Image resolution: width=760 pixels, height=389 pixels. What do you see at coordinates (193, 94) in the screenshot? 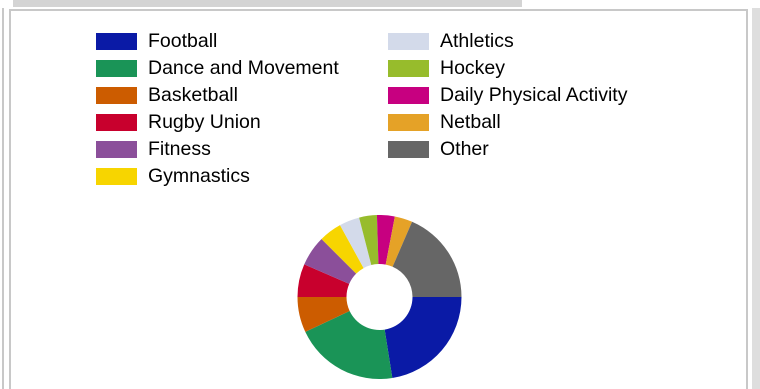
I see `legend-label: Basketball` at bounding box center [193, 94].